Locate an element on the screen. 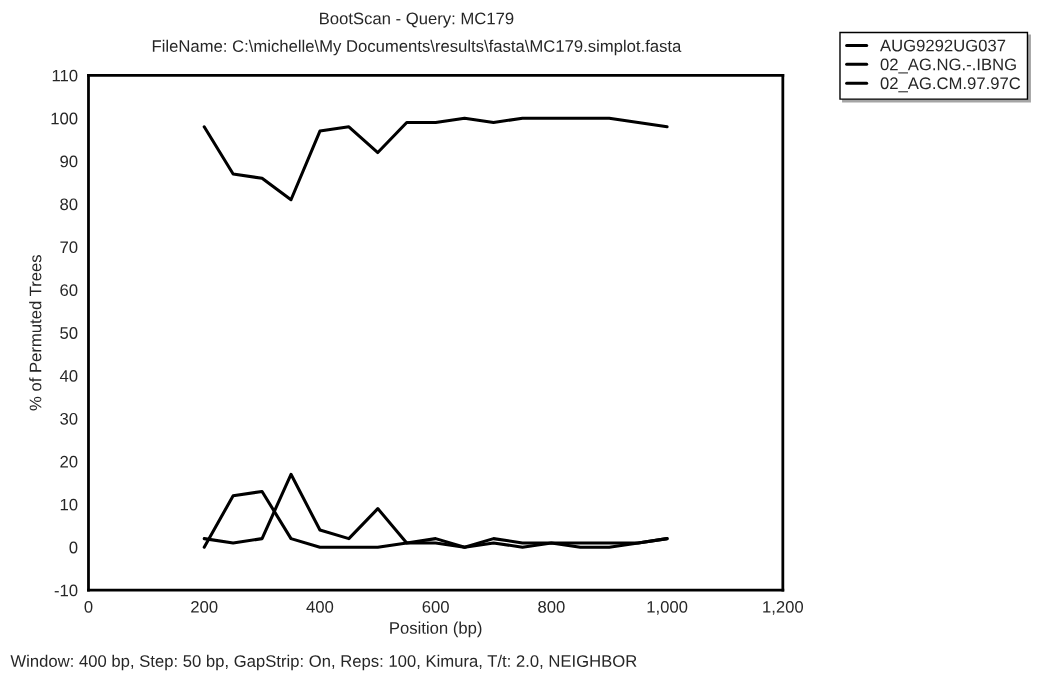  y-tick-label: 50 is located at coordinates (69, 333).